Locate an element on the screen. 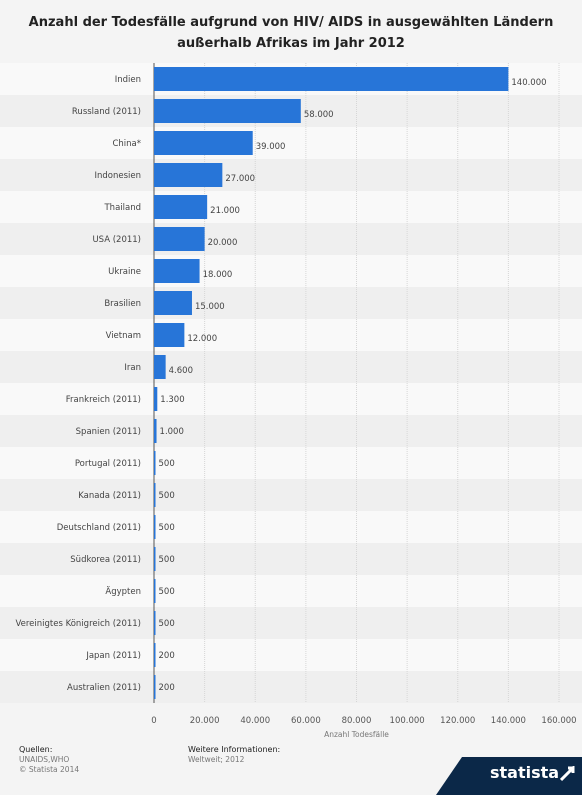  data-label: 140.000 is located at coordinates (528, 83).